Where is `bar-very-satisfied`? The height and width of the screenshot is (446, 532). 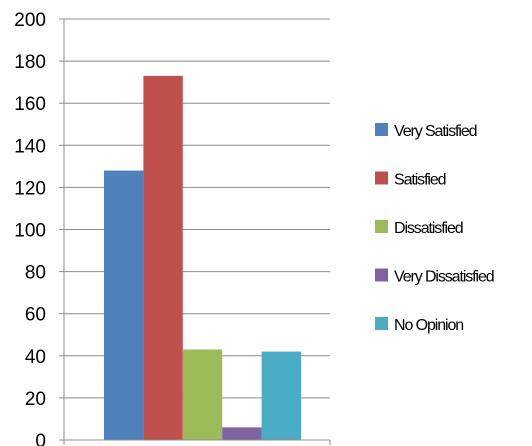
bar-very-satisfied is located at coordinates (124, 305).